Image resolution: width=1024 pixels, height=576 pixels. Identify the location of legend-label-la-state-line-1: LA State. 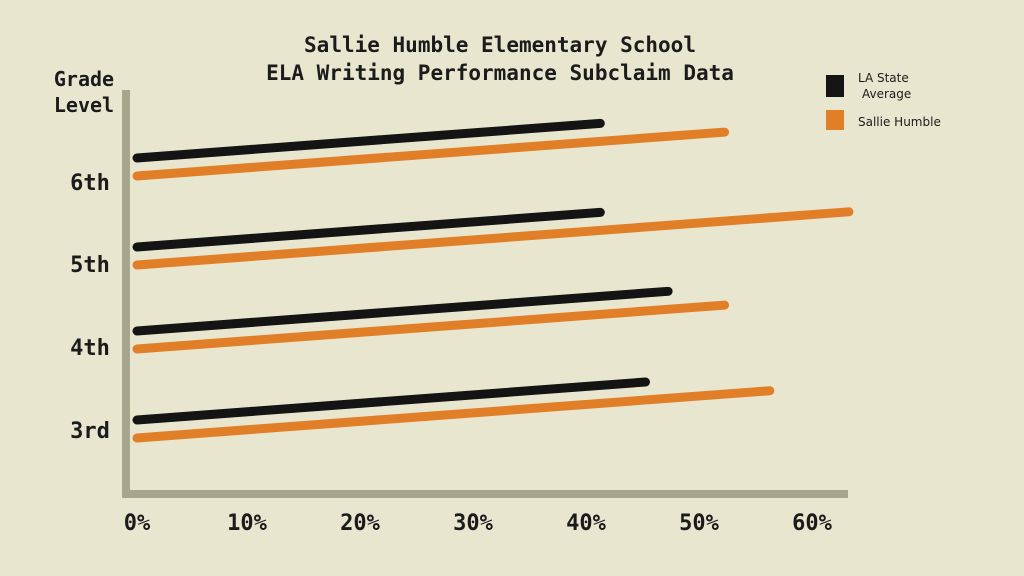
(883, 78).